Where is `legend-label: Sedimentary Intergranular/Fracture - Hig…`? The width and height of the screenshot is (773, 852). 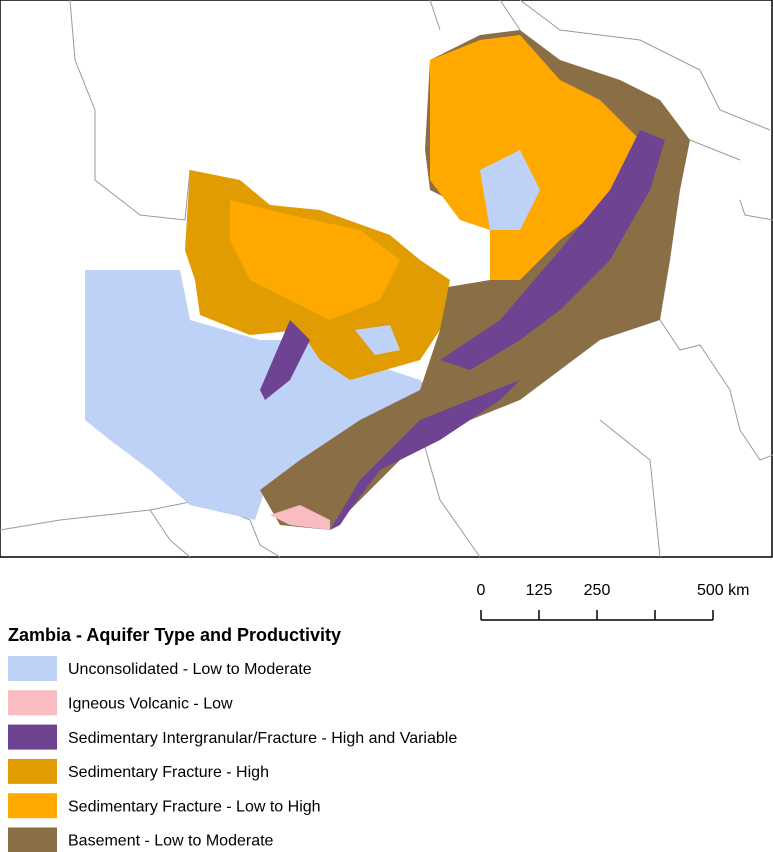
legend-label: Sedimentary Intergranular/Fracture - Hig… is located at coordinates (262, 738).